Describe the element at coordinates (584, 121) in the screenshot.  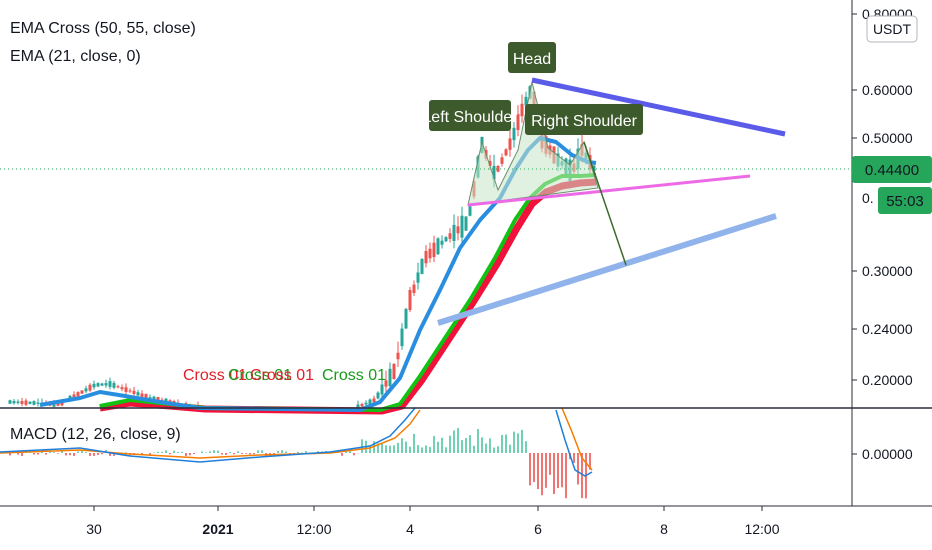
I see `right-shoulder-label: Right Shoulder` at that location.